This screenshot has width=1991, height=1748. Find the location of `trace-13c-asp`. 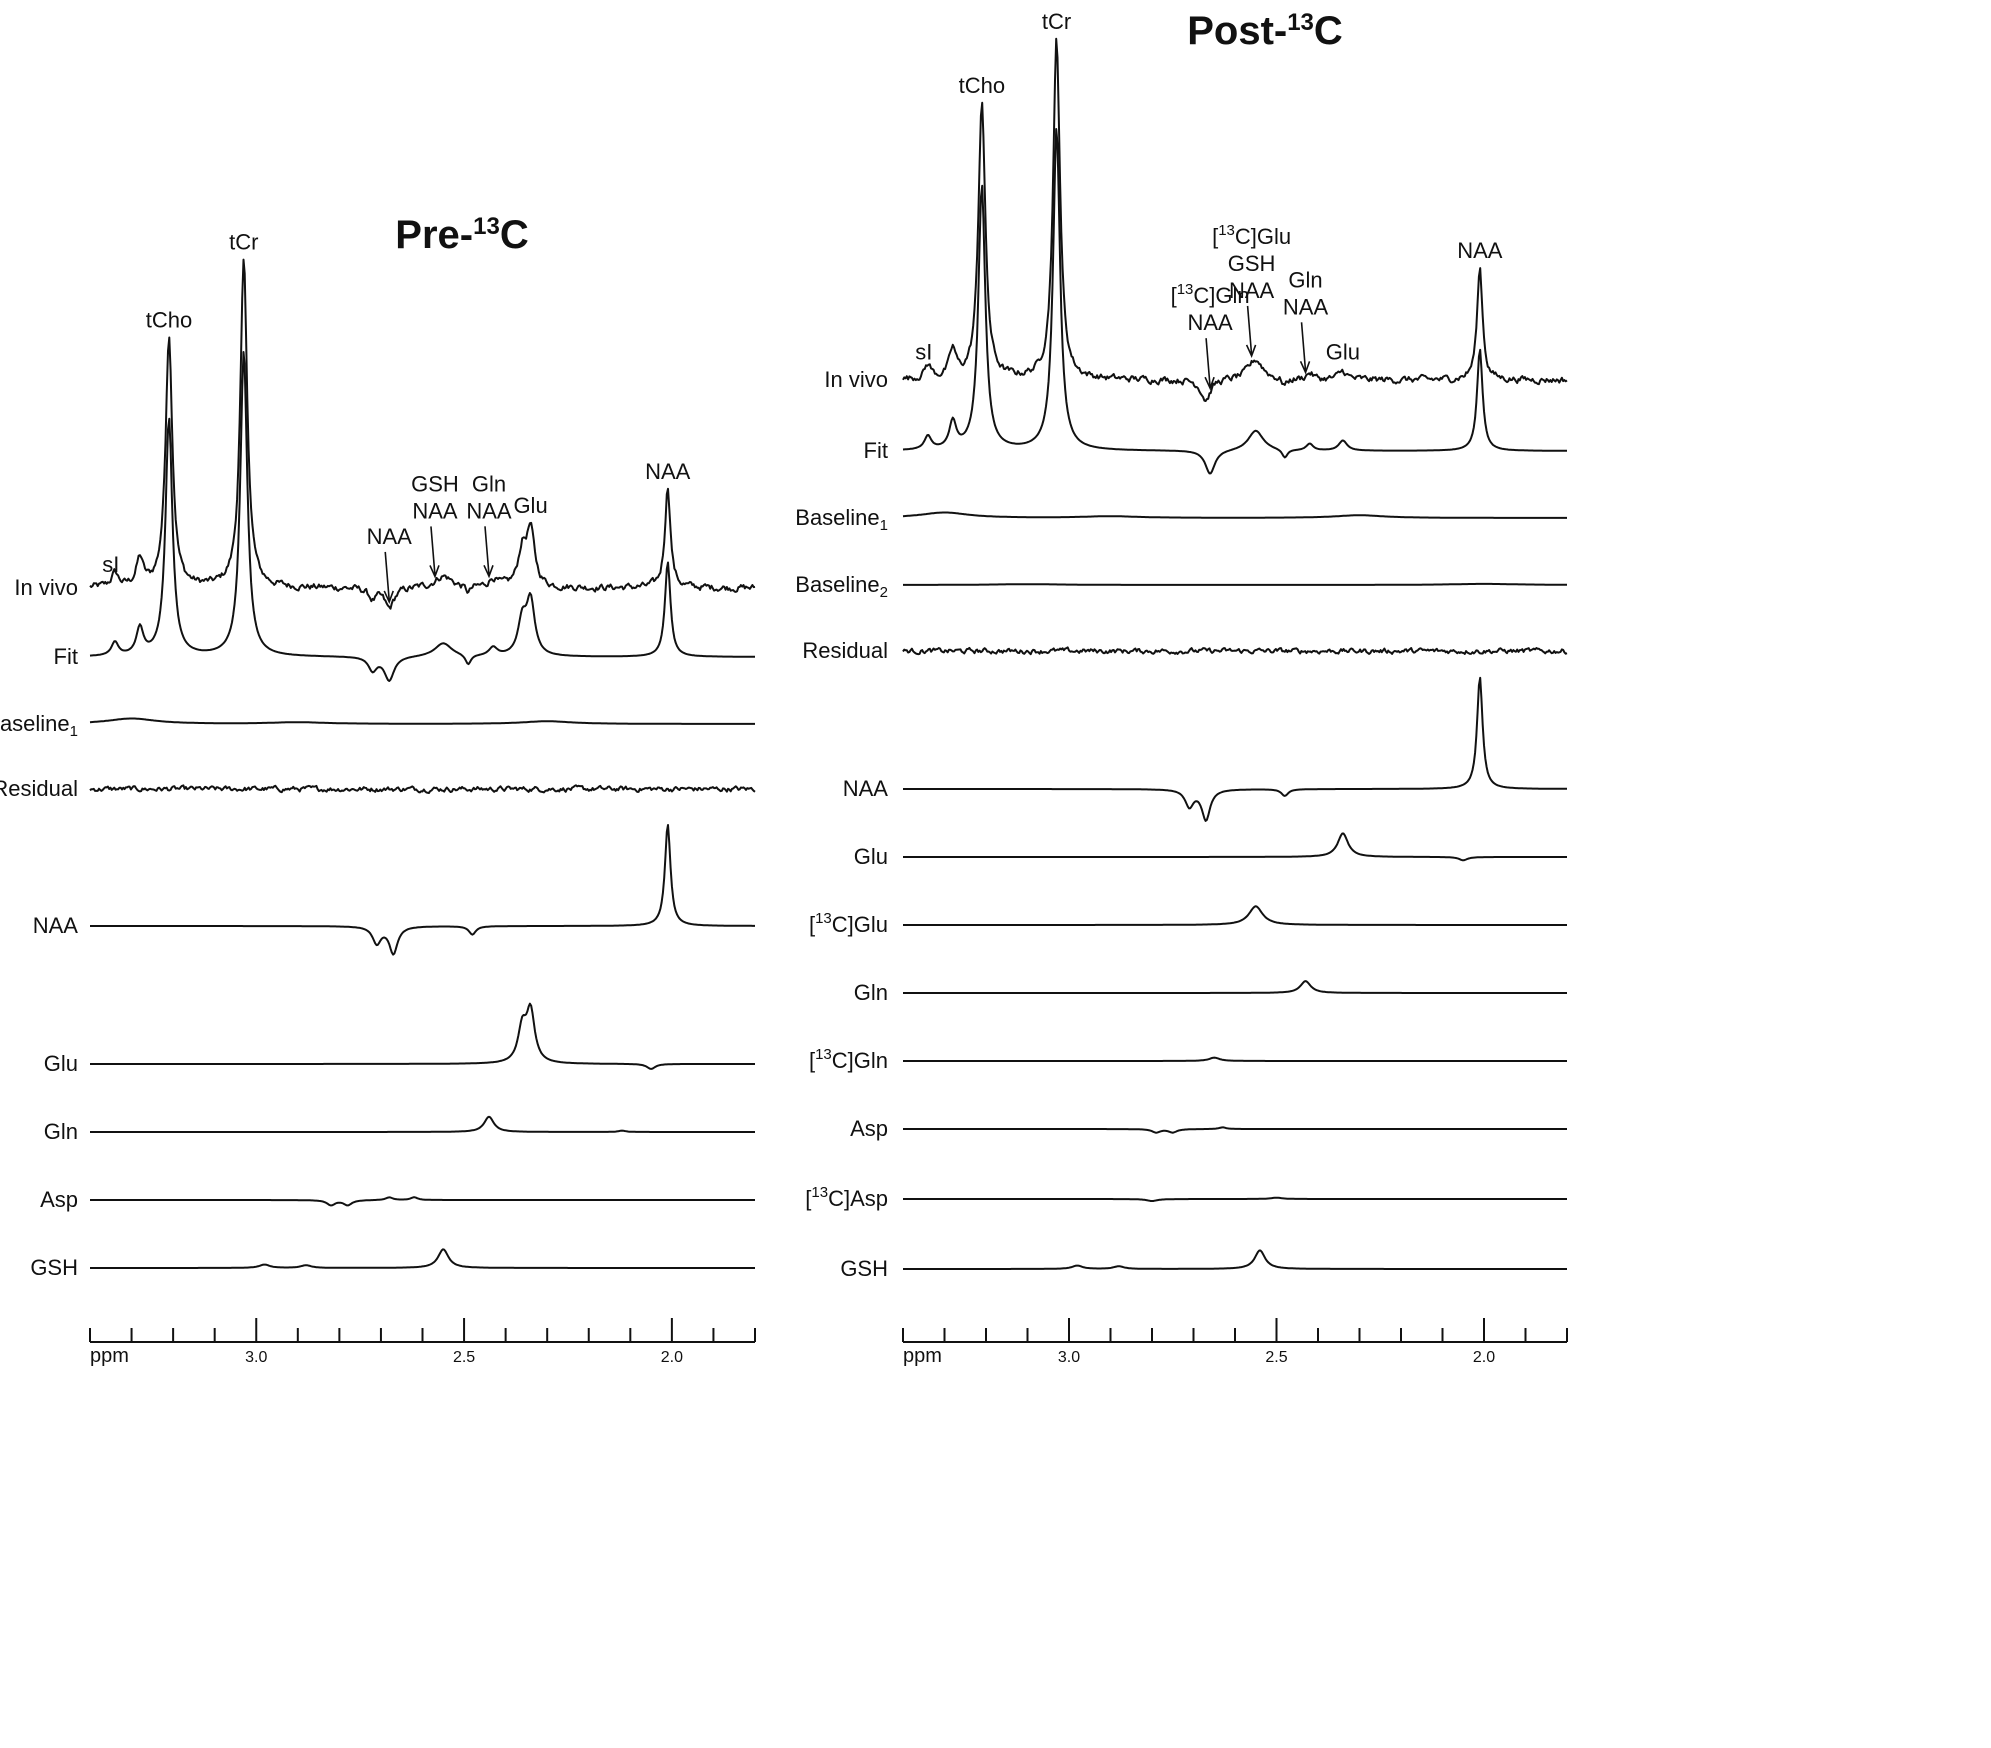

trace-13c-asp is located at coordinates (1235, 1199).